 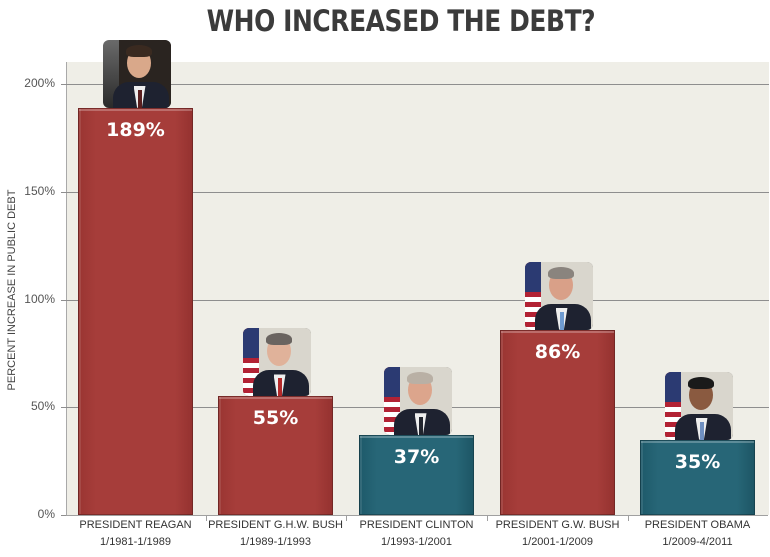 What do you see at coordinates (697, 477) in the screenshot?
I see `bar-obama: 35%` at bounding box center [697, 477].